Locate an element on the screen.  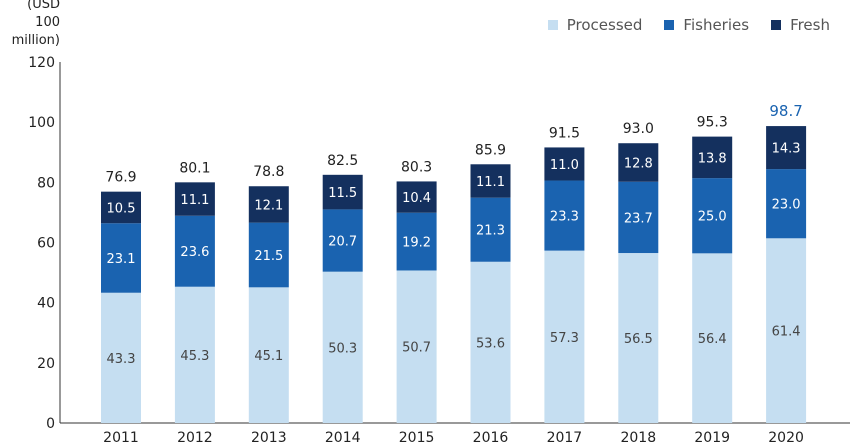
data-label-fresh: 13.8 is located at coordinates (712, 158).